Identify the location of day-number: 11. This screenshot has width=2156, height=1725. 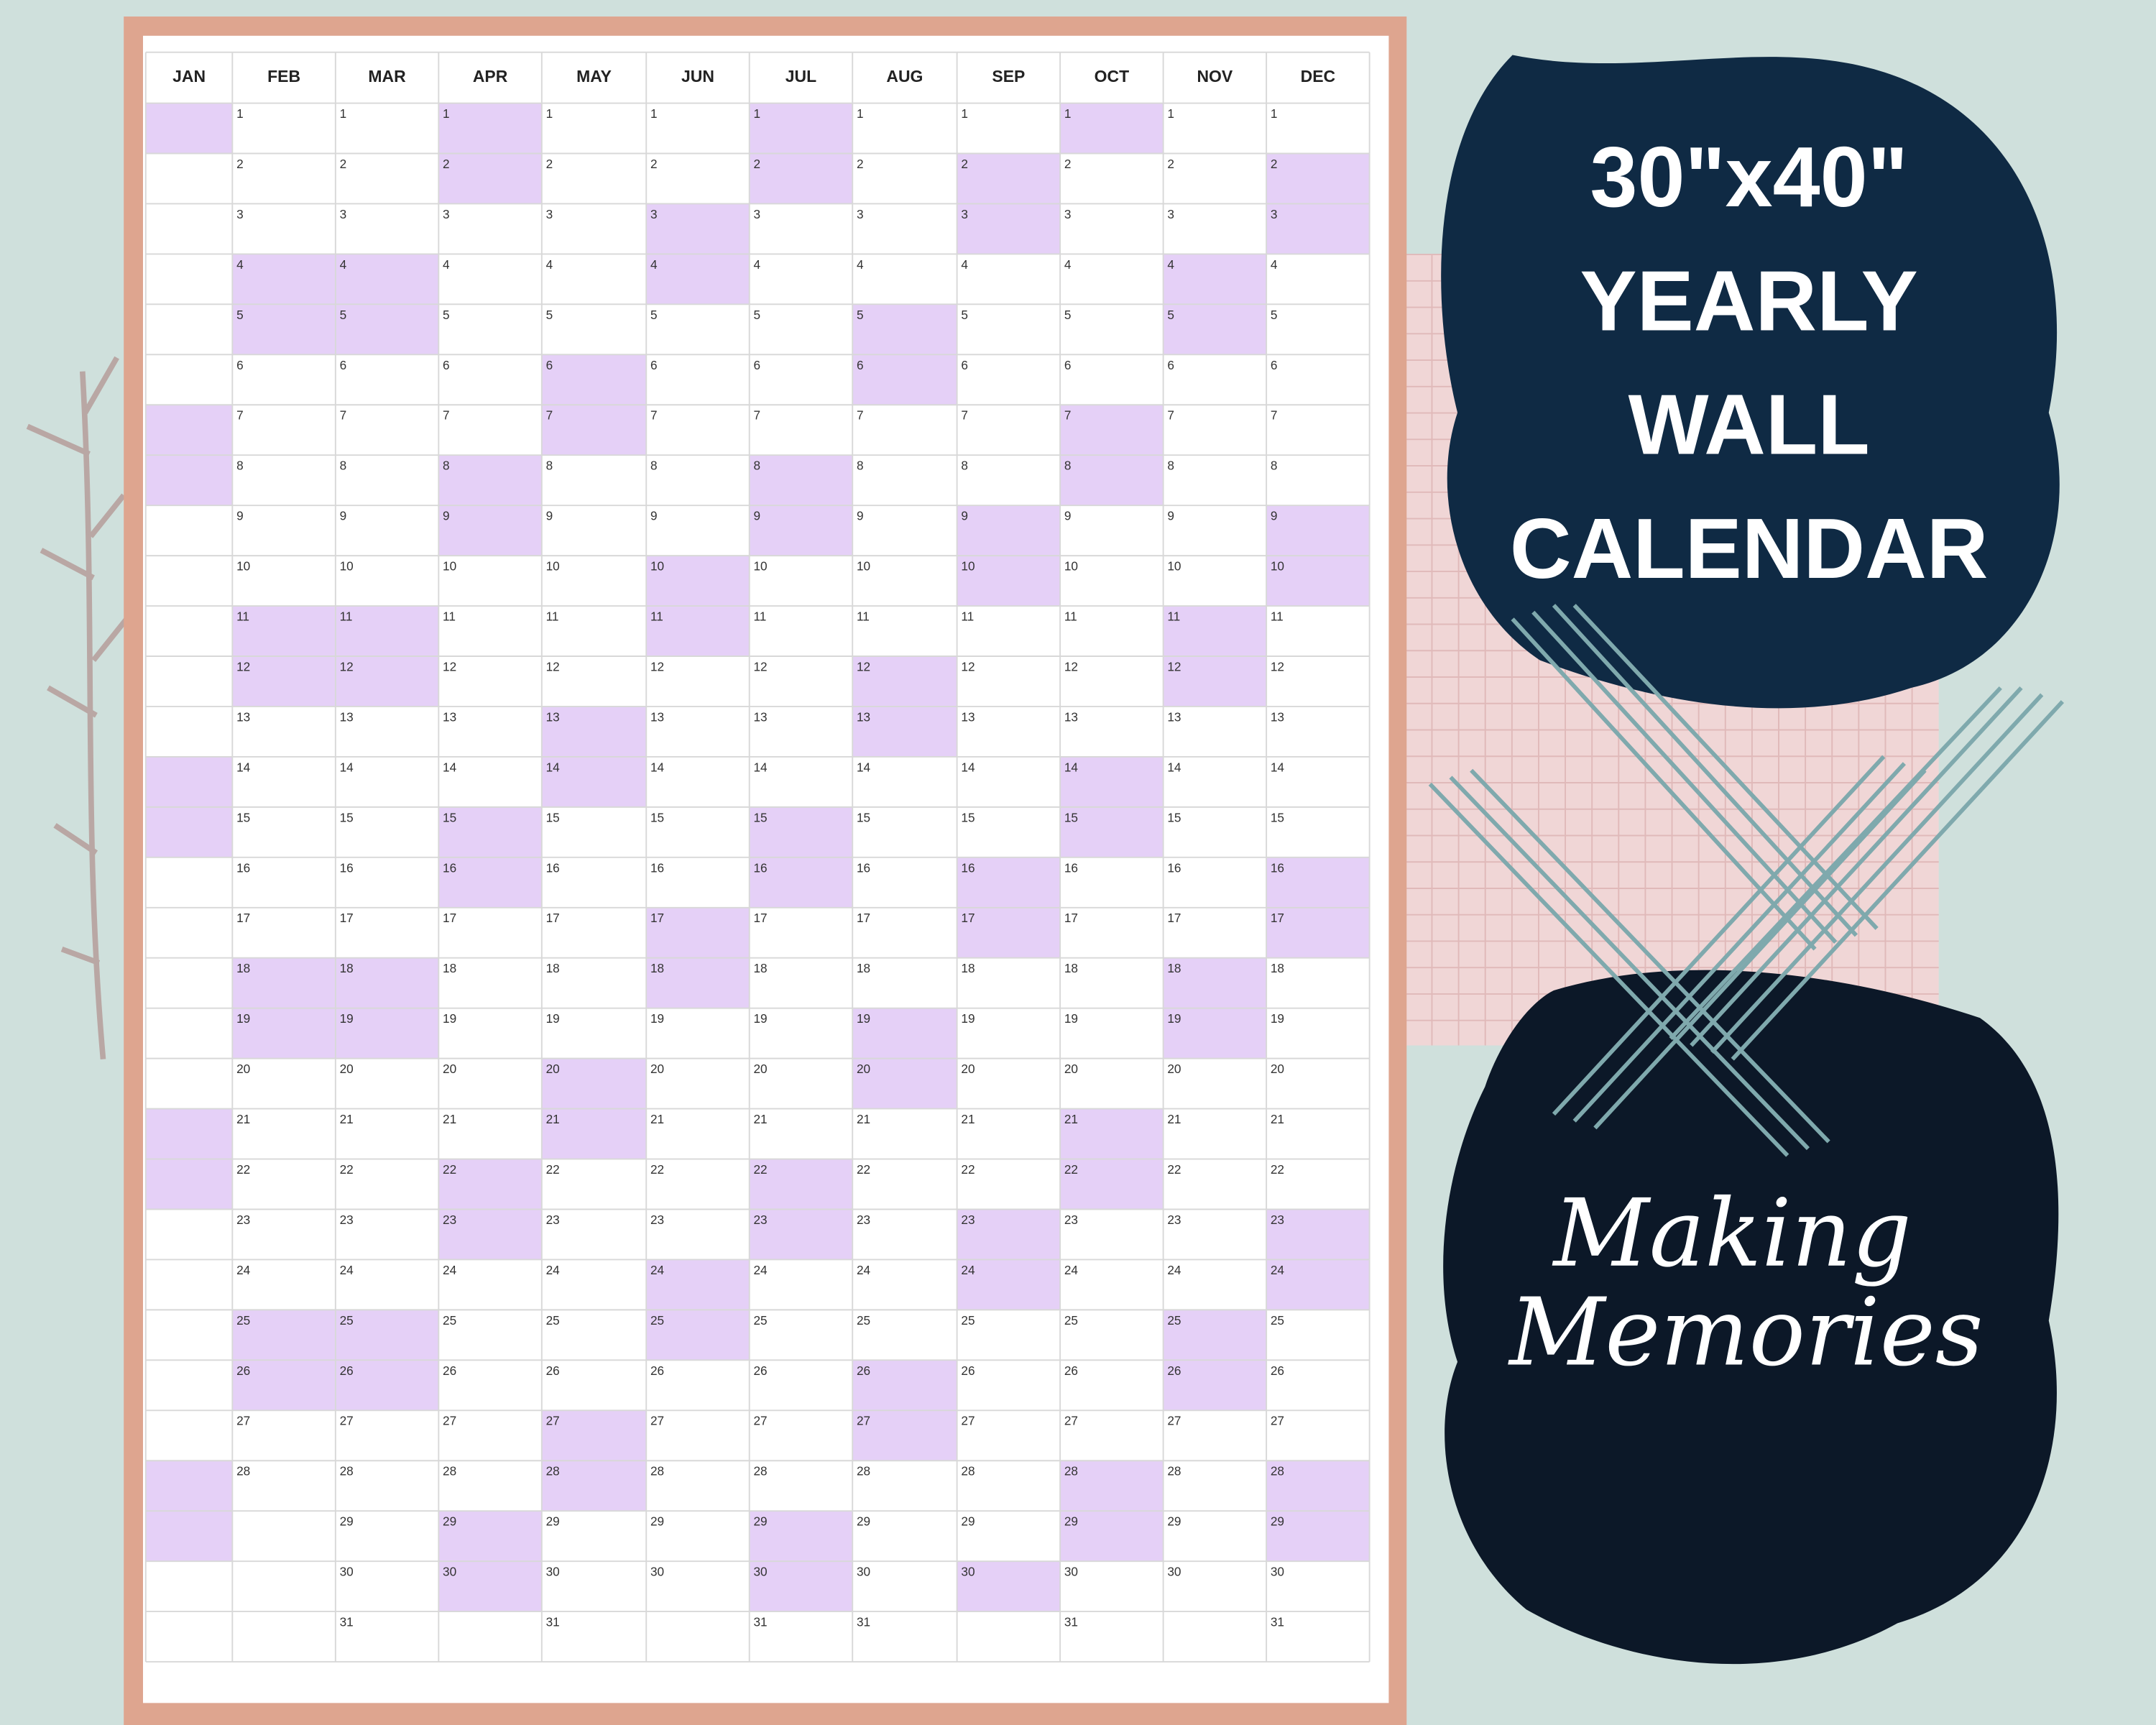
(656, 617).